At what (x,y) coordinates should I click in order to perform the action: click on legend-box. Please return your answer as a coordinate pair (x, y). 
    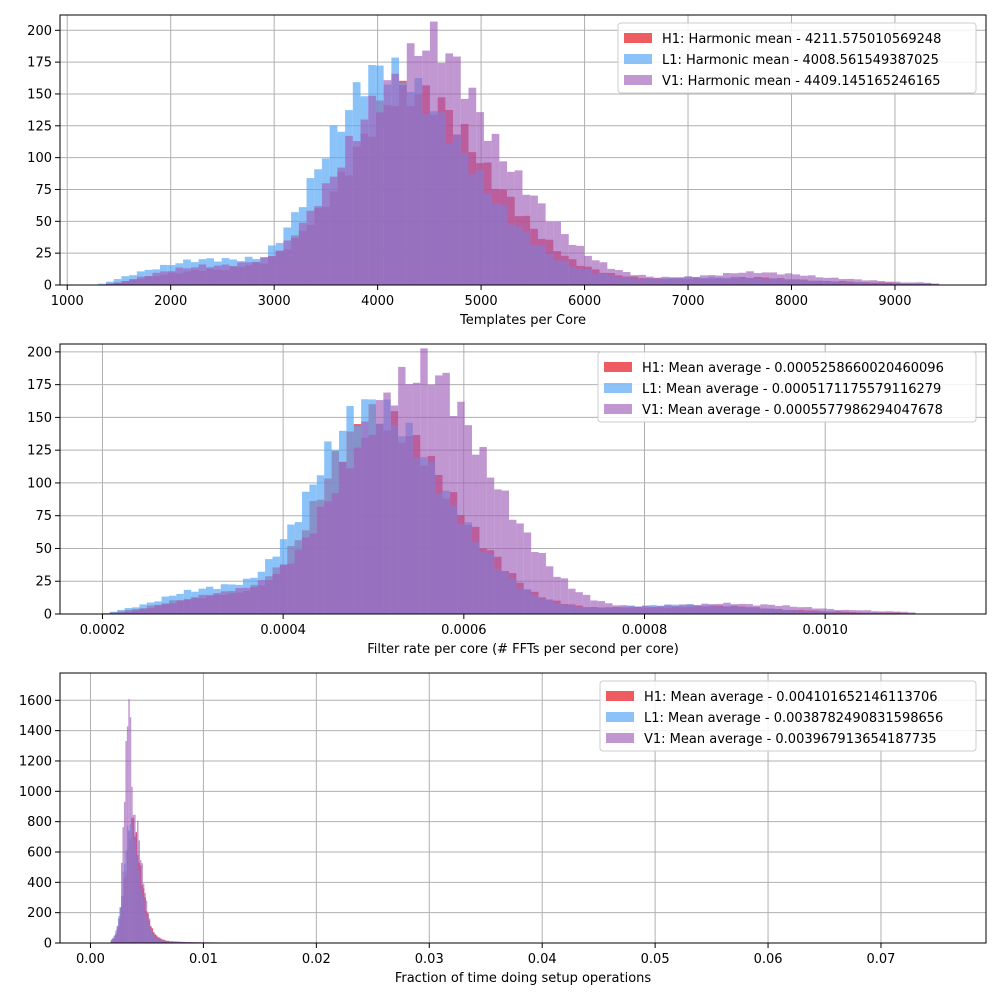
    Looking at the image, I should click on (797, 58).